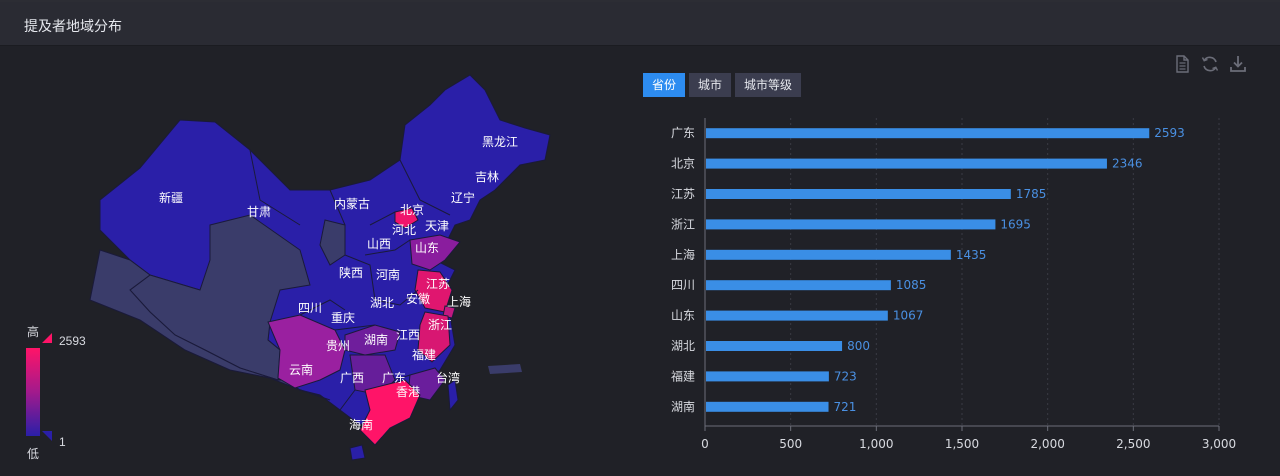 The image size is (1280, 476). What do you see at coordinates (408, 392) in the screenshot?
I see `label-xianggang: 香港` at bounding box center [408, 392].